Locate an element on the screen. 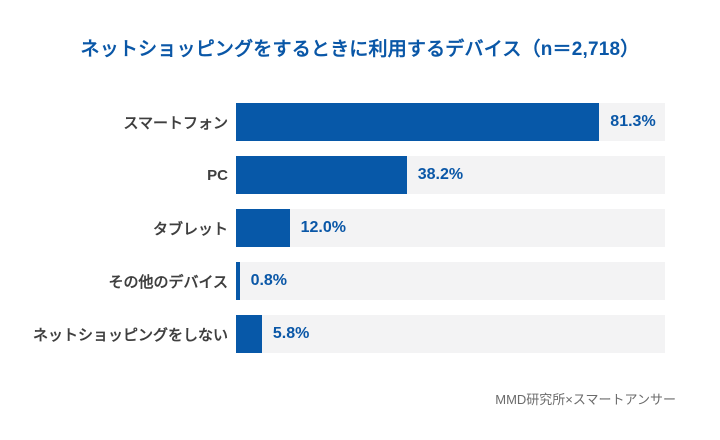 The height and width of the screenshot is (440, 720). bar-pc is located at coordinates (321, 175).